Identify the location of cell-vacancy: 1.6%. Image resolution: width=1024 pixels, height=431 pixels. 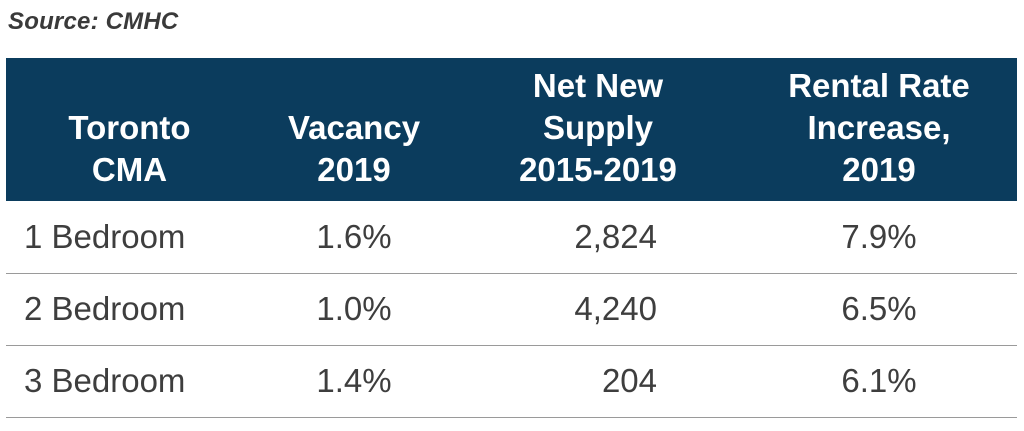
(354, 236).